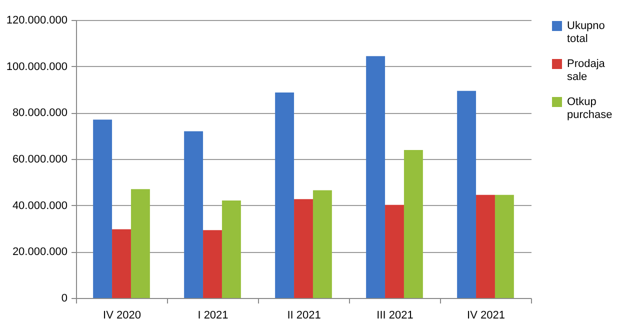 The image size is (632, 332). I want to click on y-tick-label: 0, so click(64, 298).